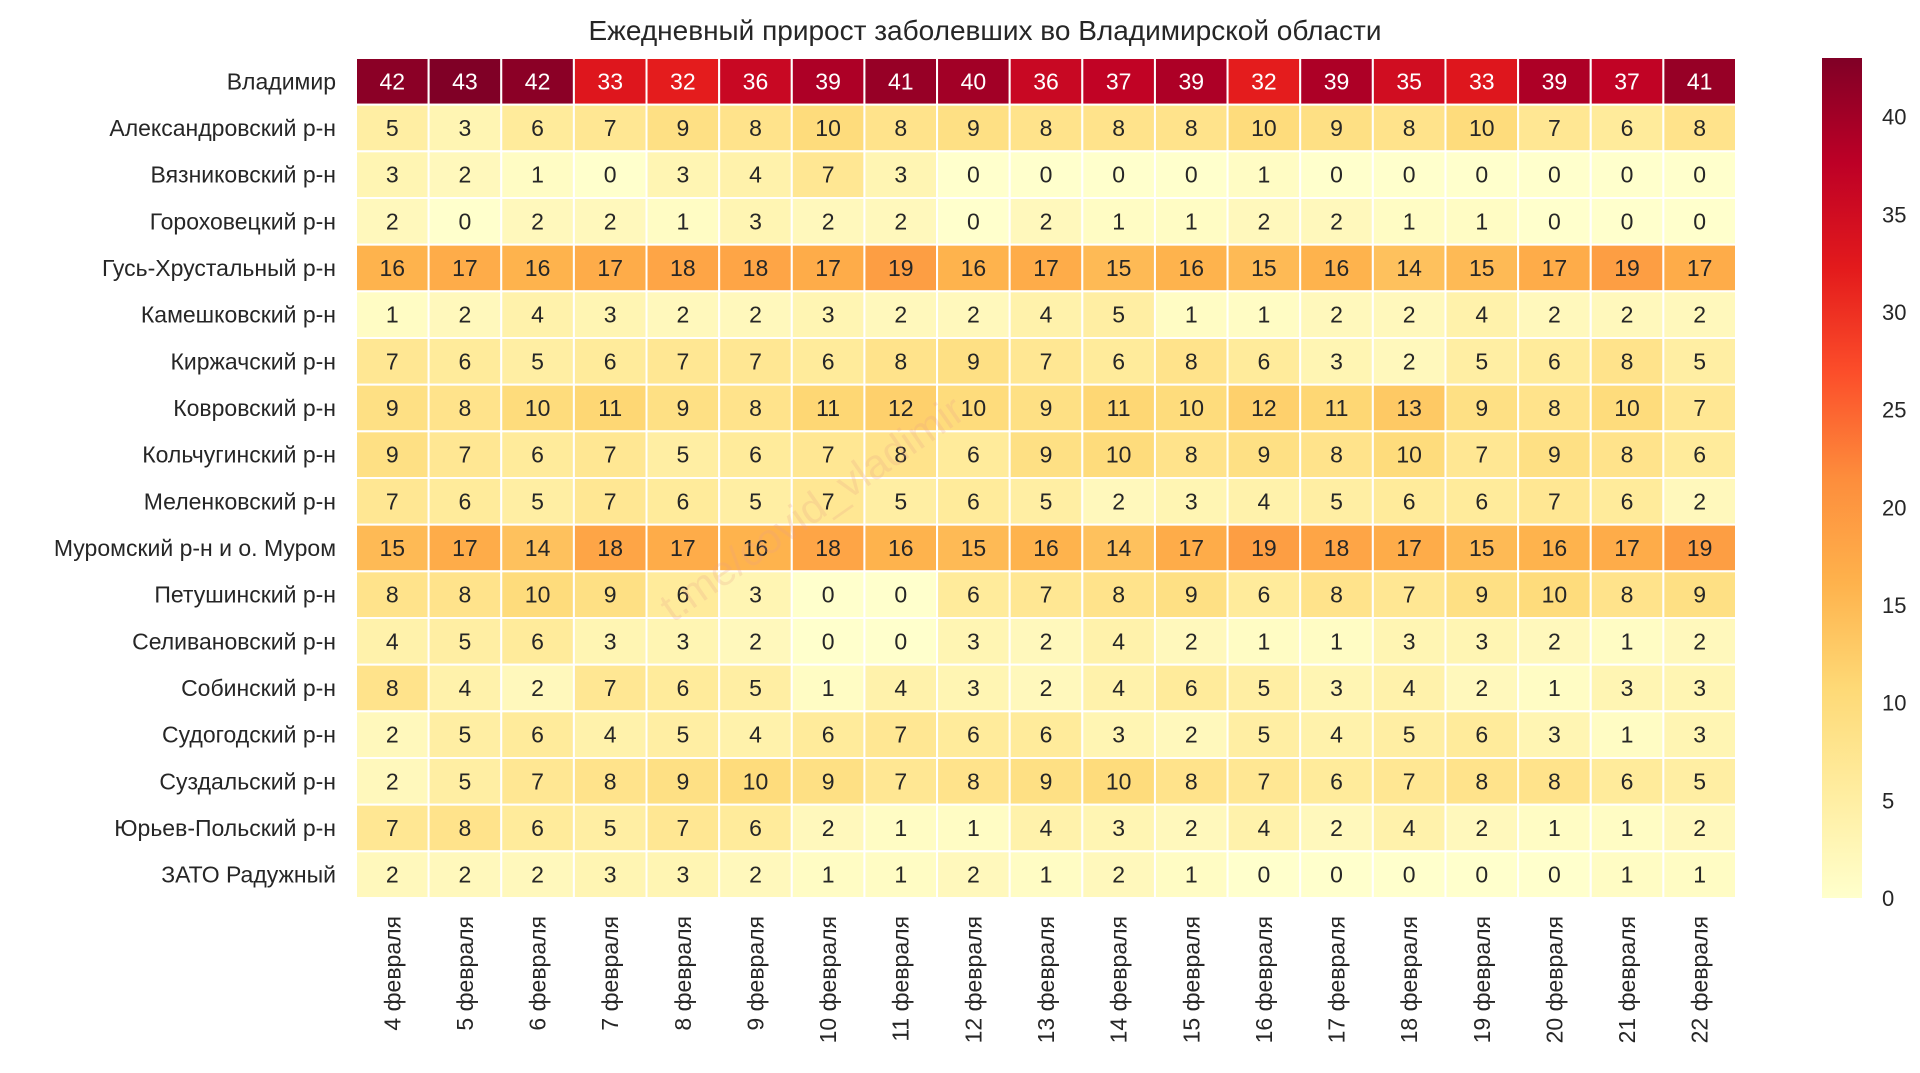 This screenshot has height=1073, width=1920. I want to click on column-label: 19 февраля, so click(1482, 979).